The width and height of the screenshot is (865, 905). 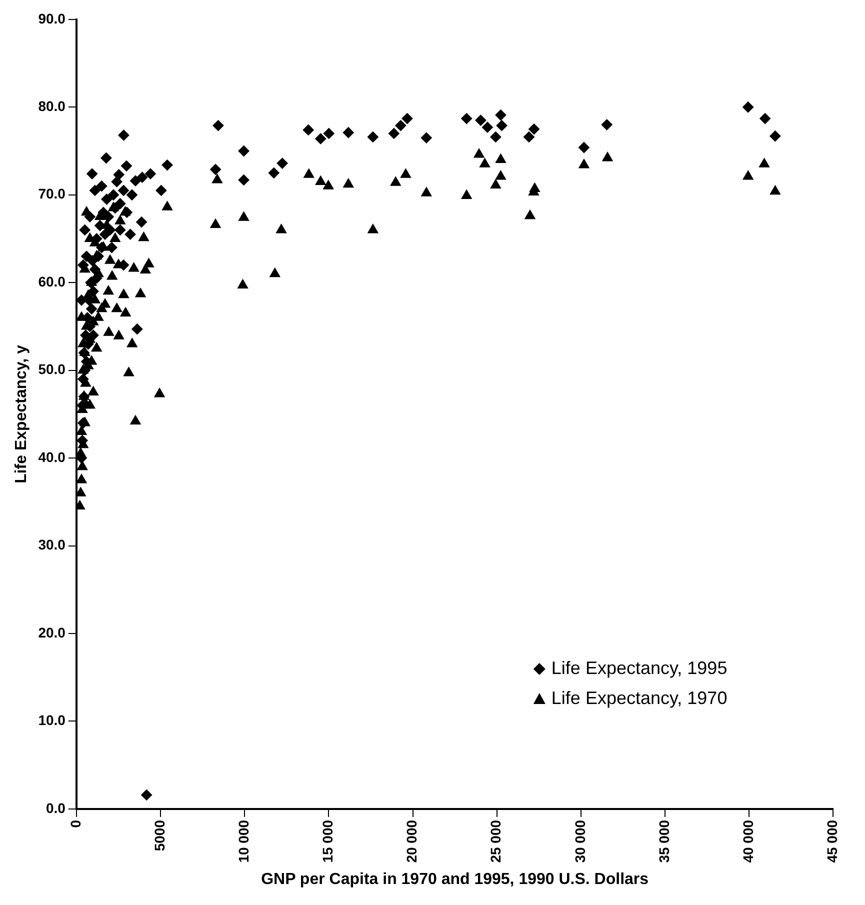 What do you see at coordinates (56, 808) in the screenshot?
I see `y-tick-label: 0.0` at bounding box center [56, 808].